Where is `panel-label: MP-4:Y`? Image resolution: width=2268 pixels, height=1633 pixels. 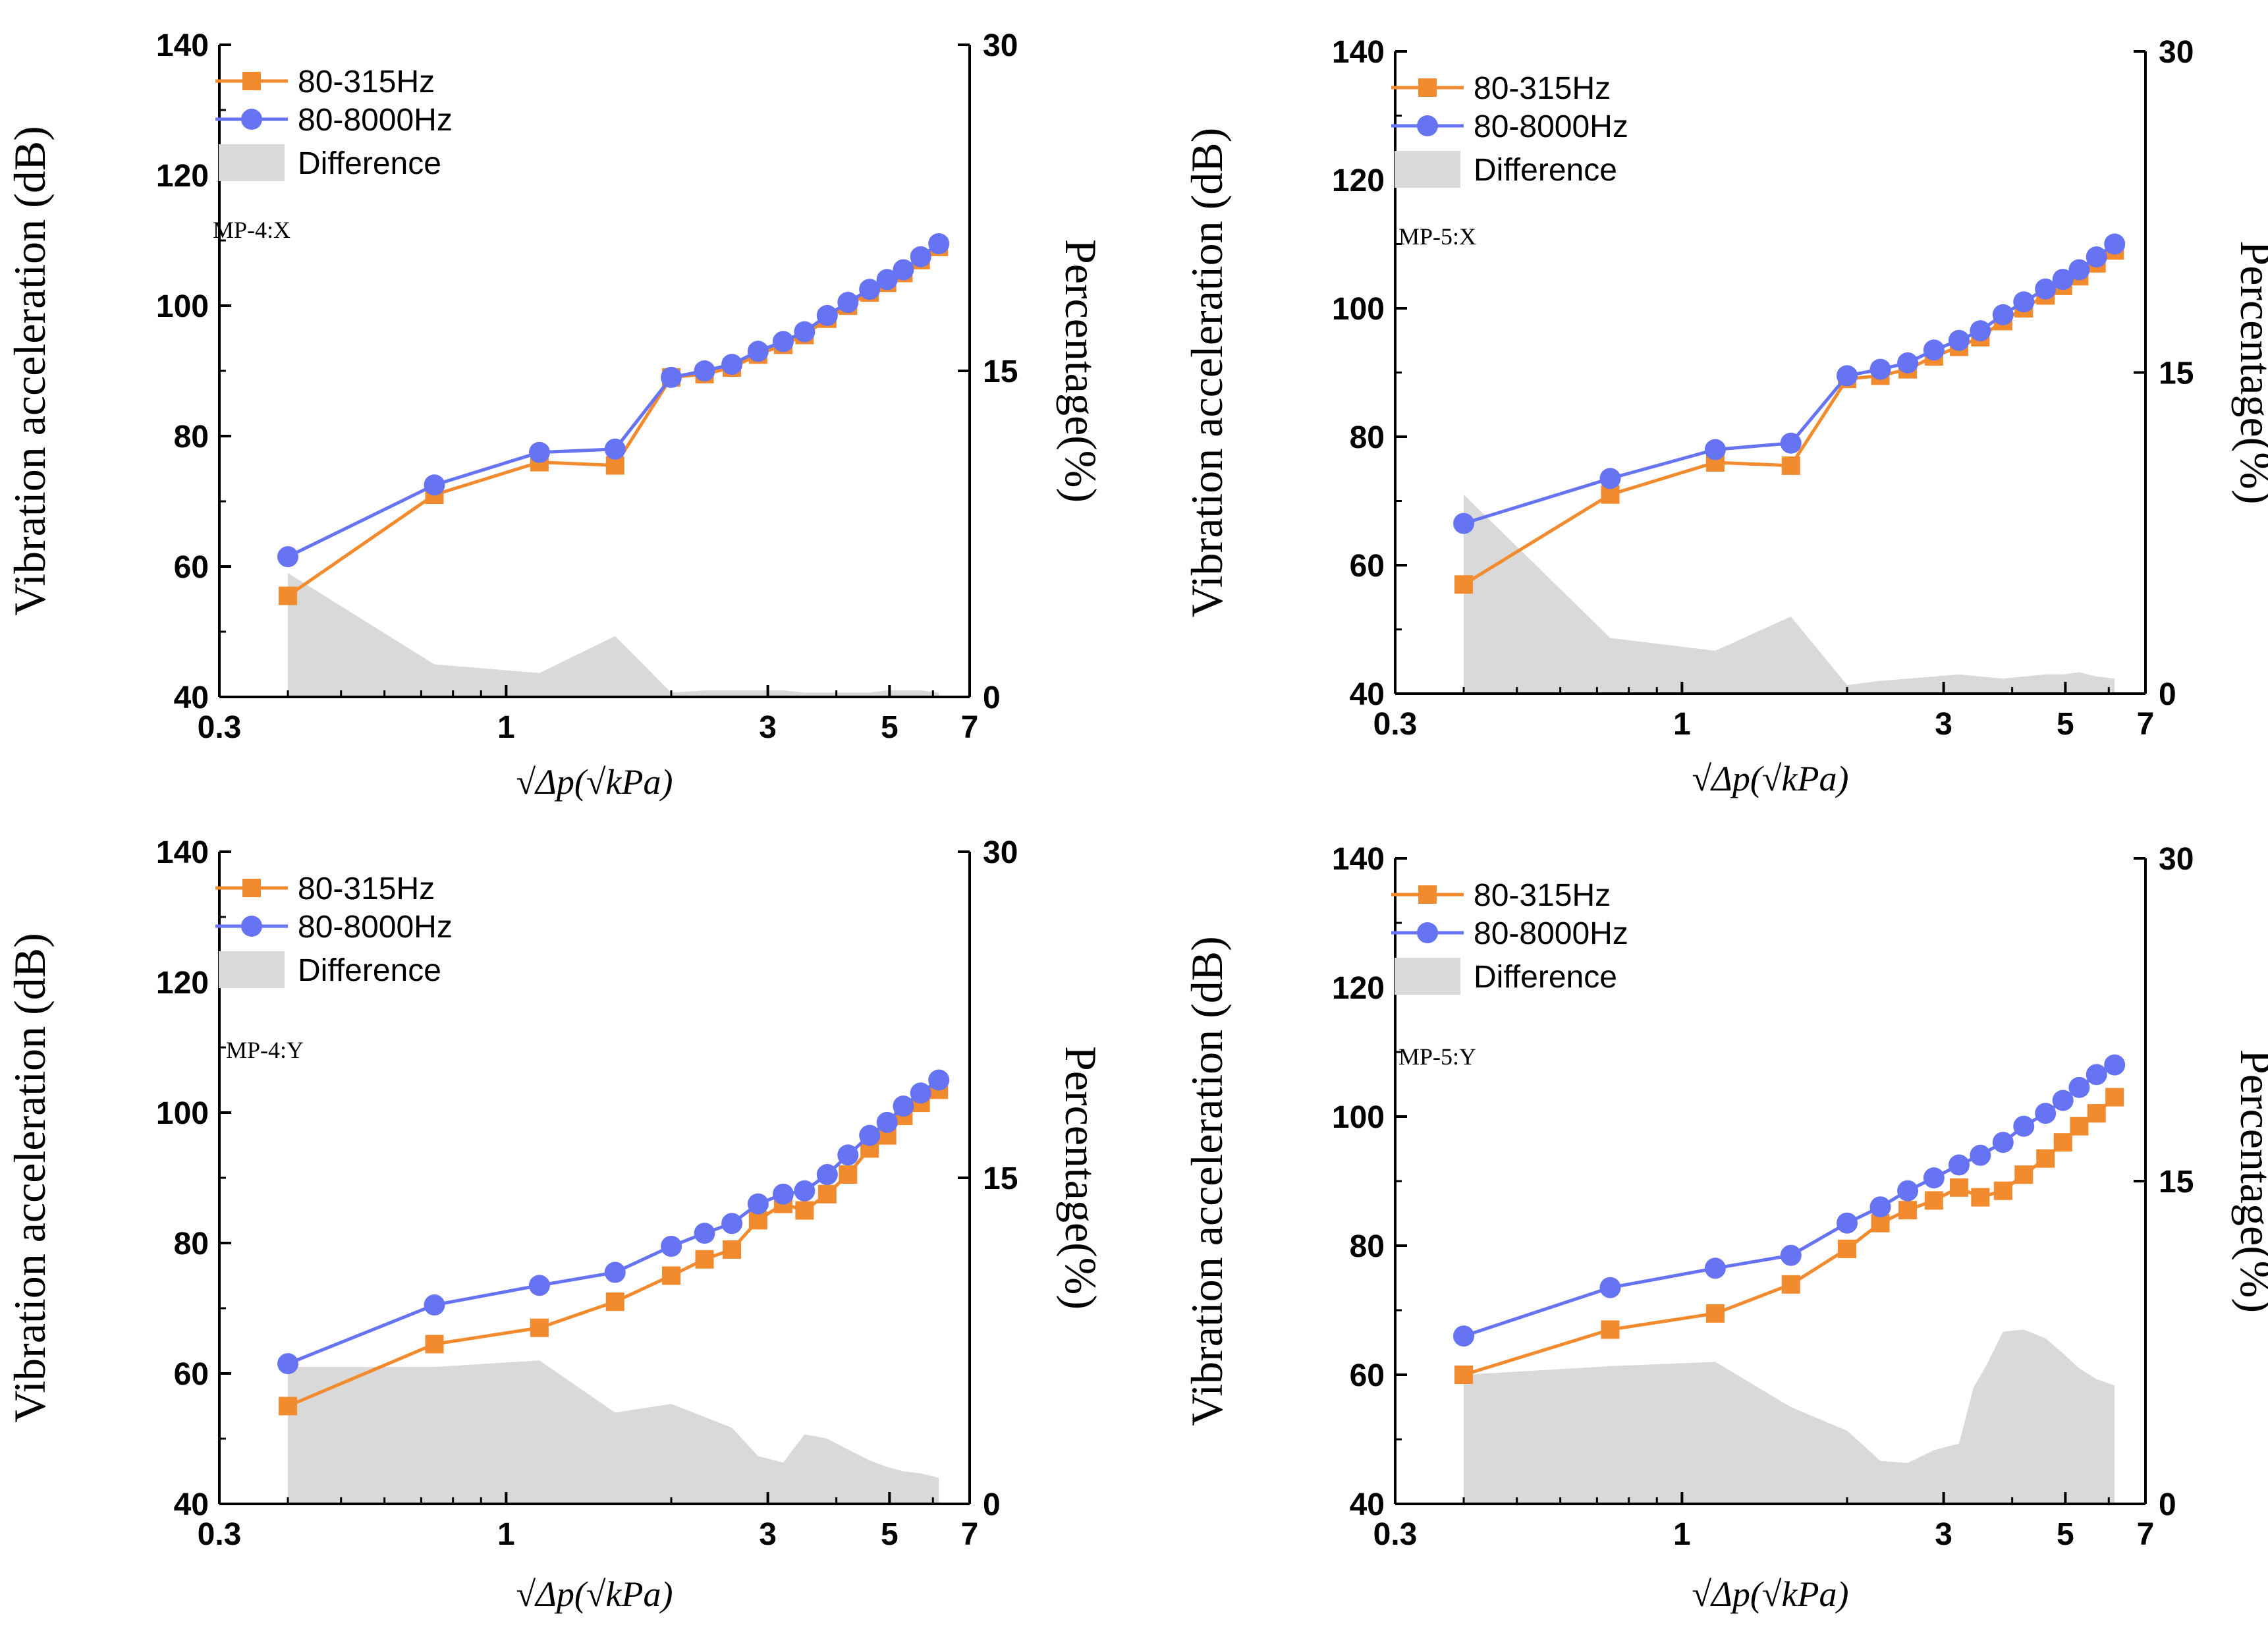 panel-label: MP-4:Y is located at coordinates (265, 1050).